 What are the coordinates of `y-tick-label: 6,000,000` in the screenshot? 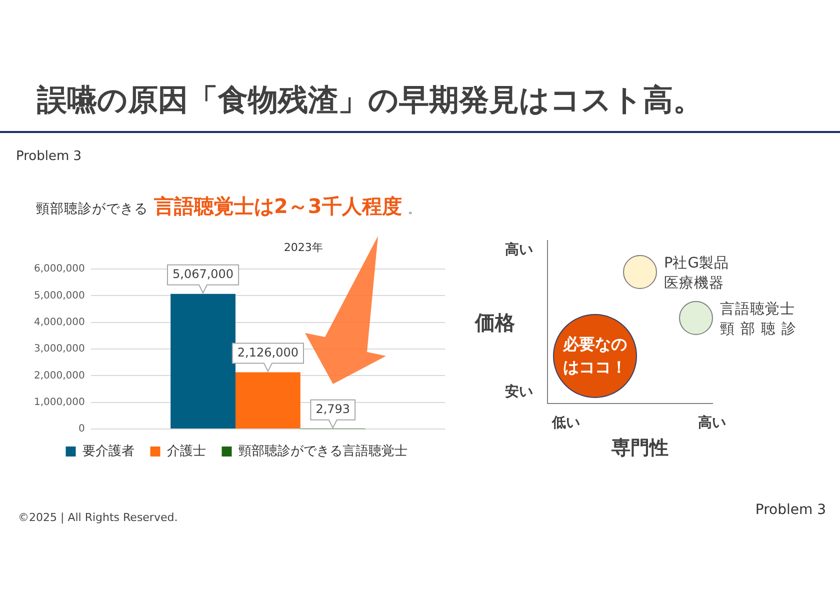 It's located at (59, 269).